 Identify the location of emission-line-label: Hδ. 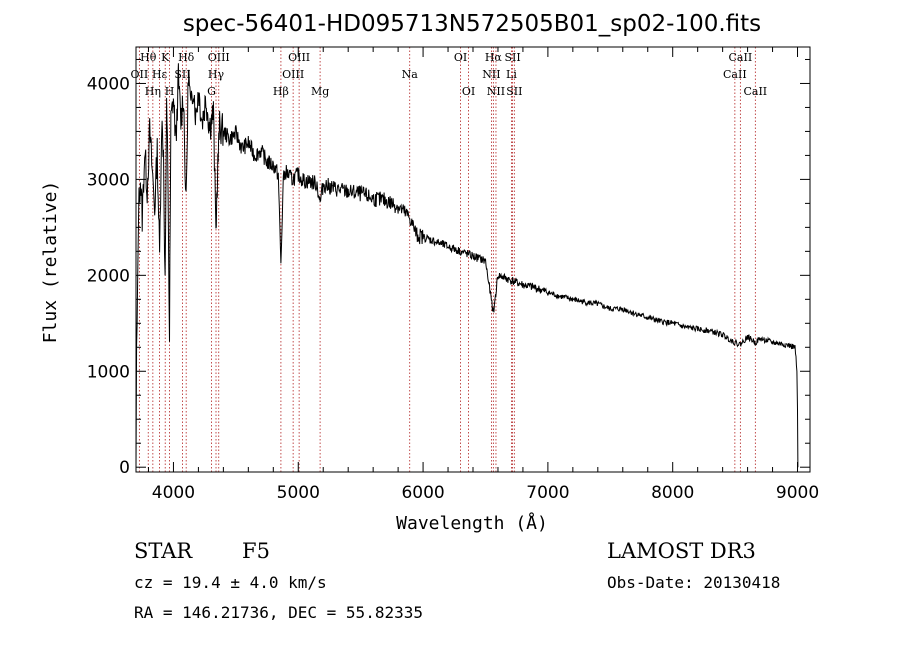
(186, 57).